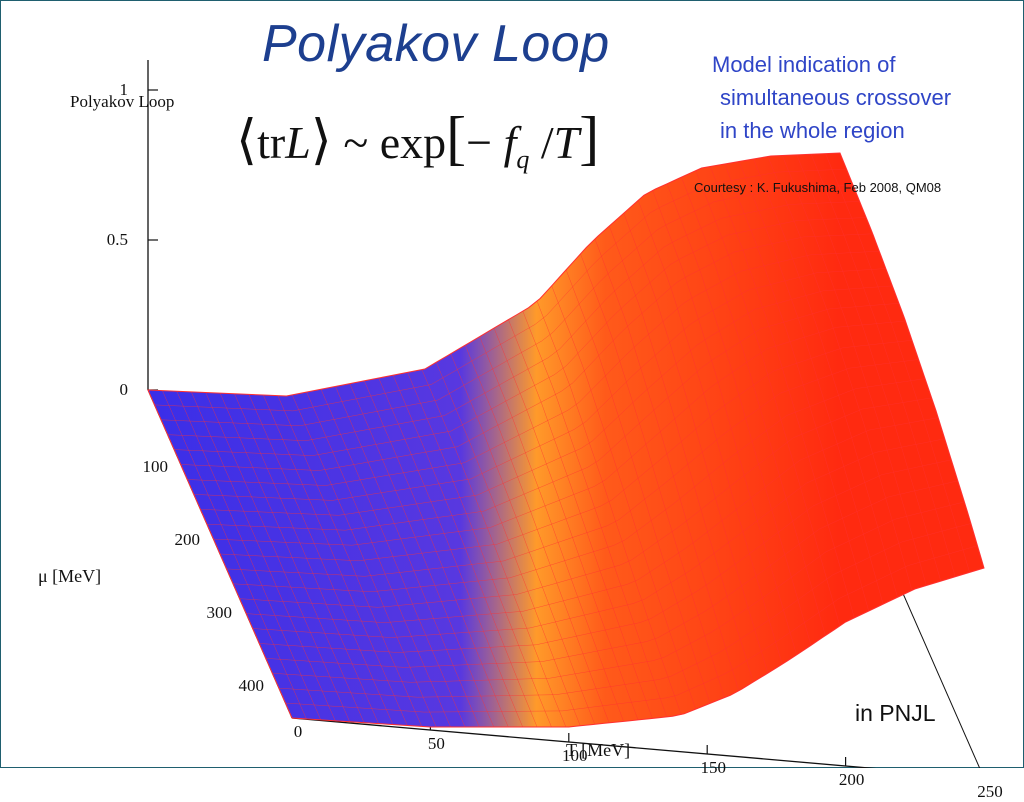 The height and width of the screenshot is (802, 1024). Describe the element at coordinates (456, 138) in the screenshot. I see `formula-open-bracket: [` at that location.